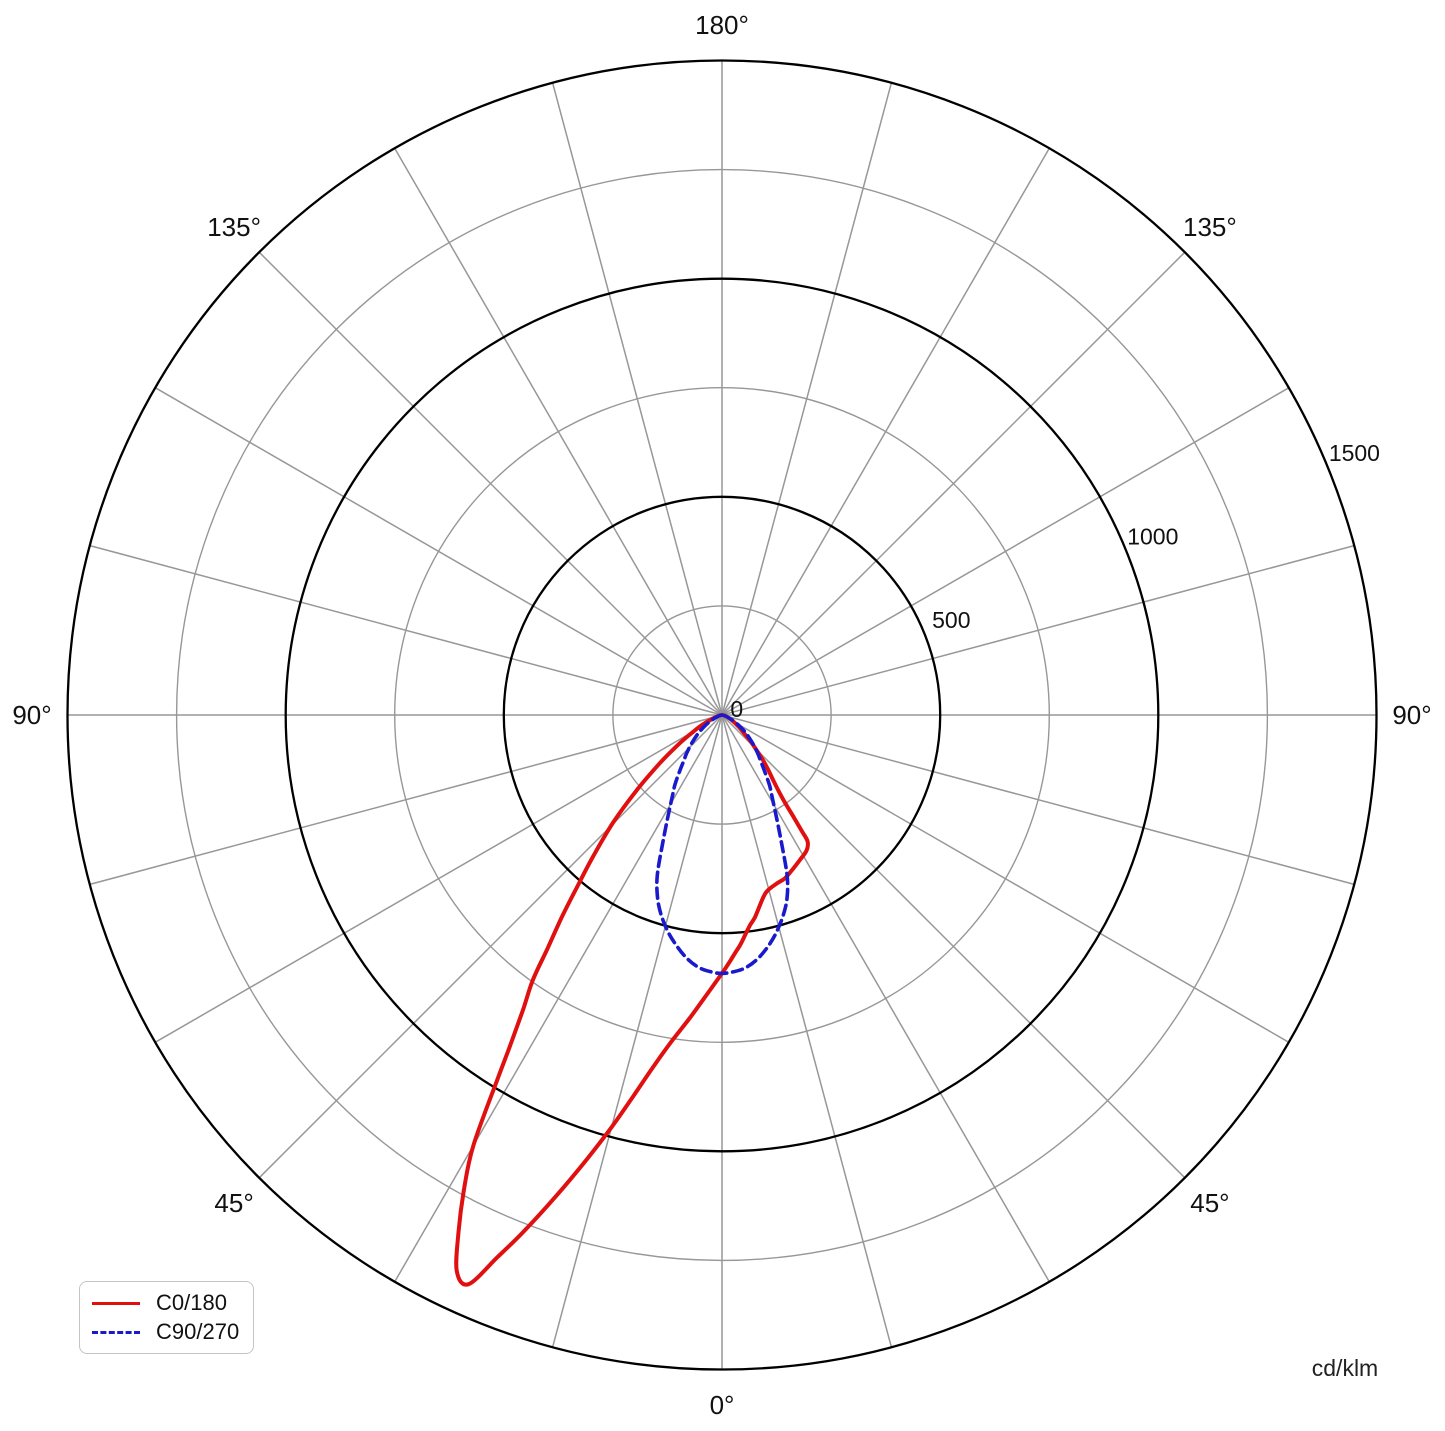 This screenshot has height=1431, width=1445. I want to click on radial-tick-label: 500, so click(951, 620).